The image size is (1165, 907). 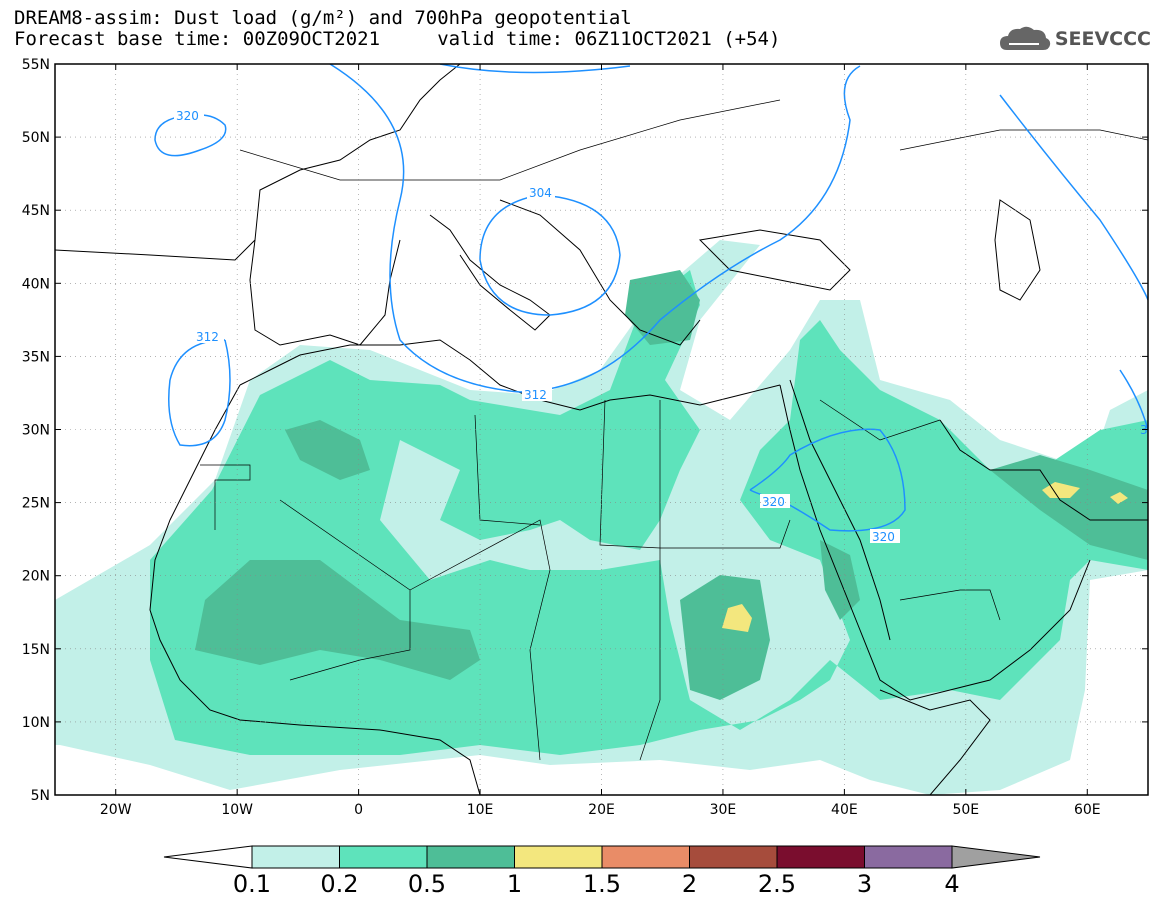 I want to click on lon-tick-label: 10W, so click(x=237, y=810).